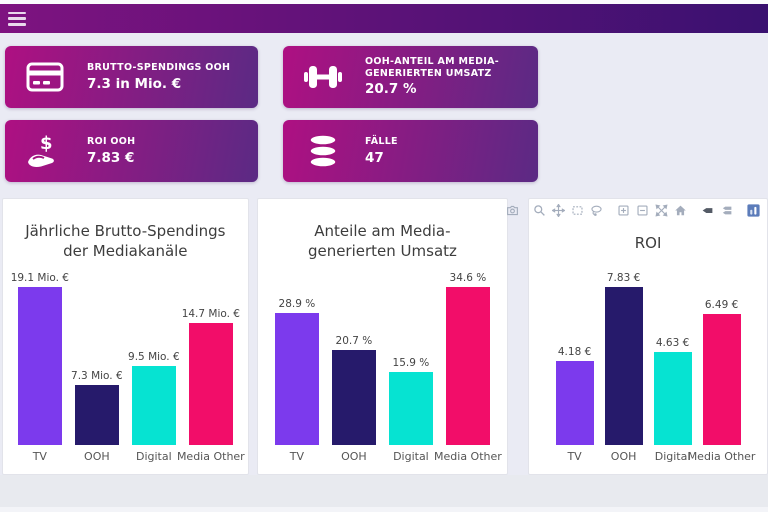  What do you see at coordinates (468, 278) in the screenshot?
I see `bar-value-label: 34.6 %` at bounding box center [468, 278].